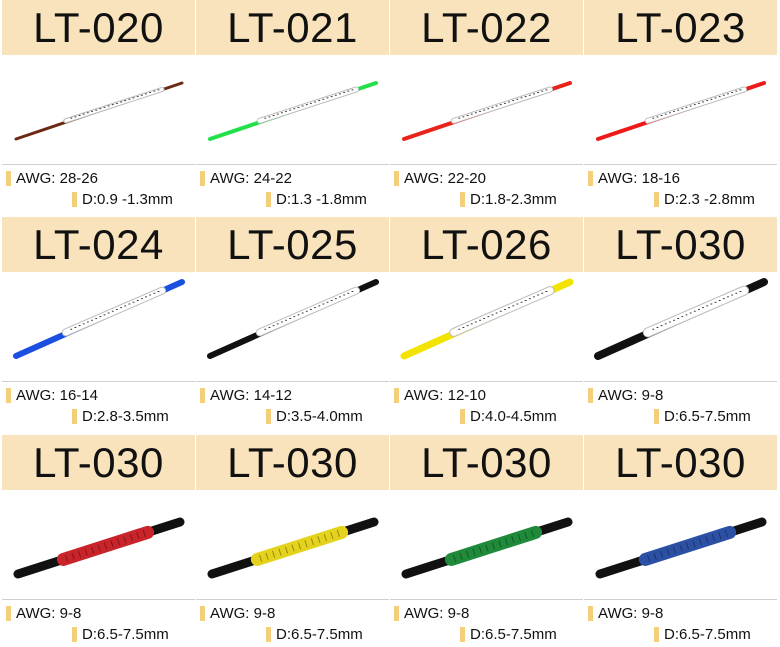 Image resolution: width=780 pixels, height=647 pixels. I want to click on product-code: LT-023, so click(680, 27).